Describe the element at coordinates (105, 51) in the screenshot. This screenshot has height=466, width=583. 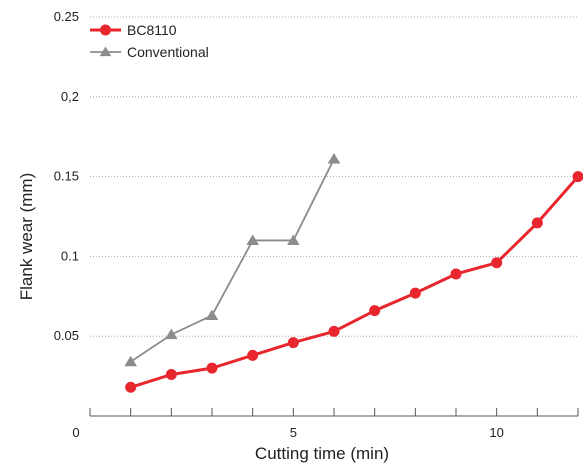
I see `legend-triangle-marker` at that location.